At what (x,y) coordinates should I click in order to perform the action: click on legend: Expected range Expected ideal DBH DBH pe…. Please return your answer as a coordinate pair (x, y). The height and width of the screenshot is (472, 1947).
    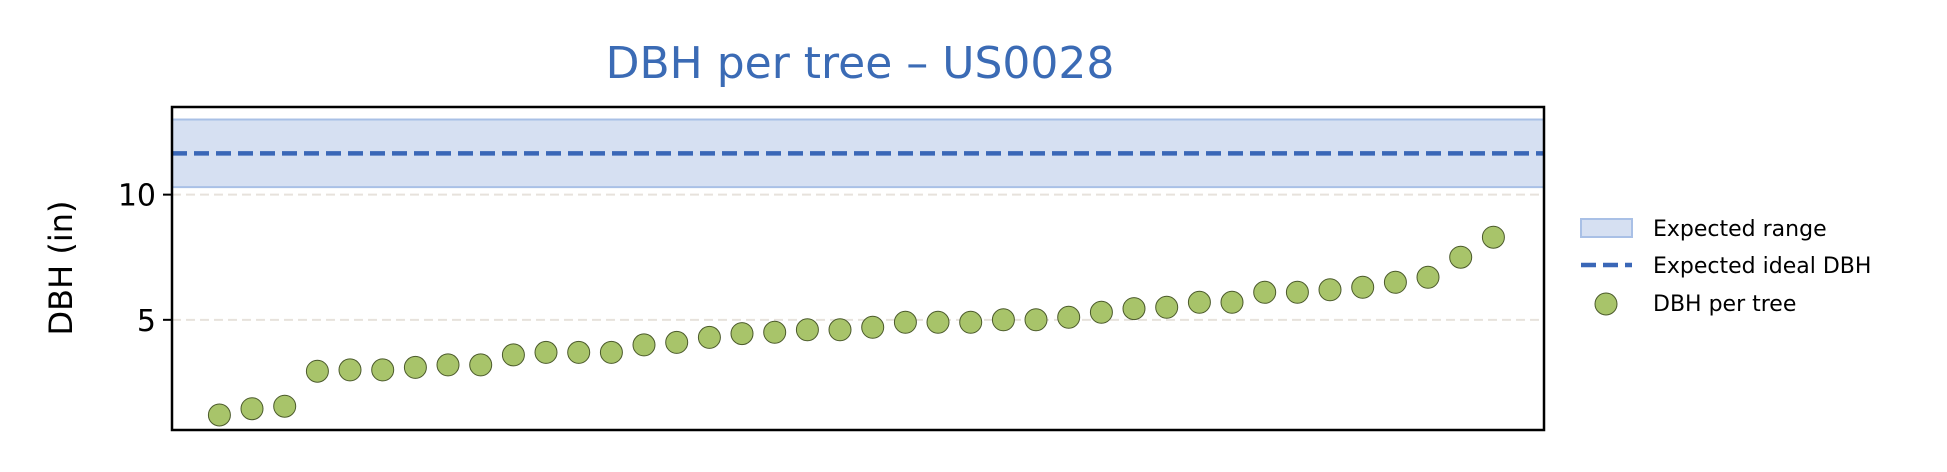
    Looking at the image, I should click on (1725, 267).